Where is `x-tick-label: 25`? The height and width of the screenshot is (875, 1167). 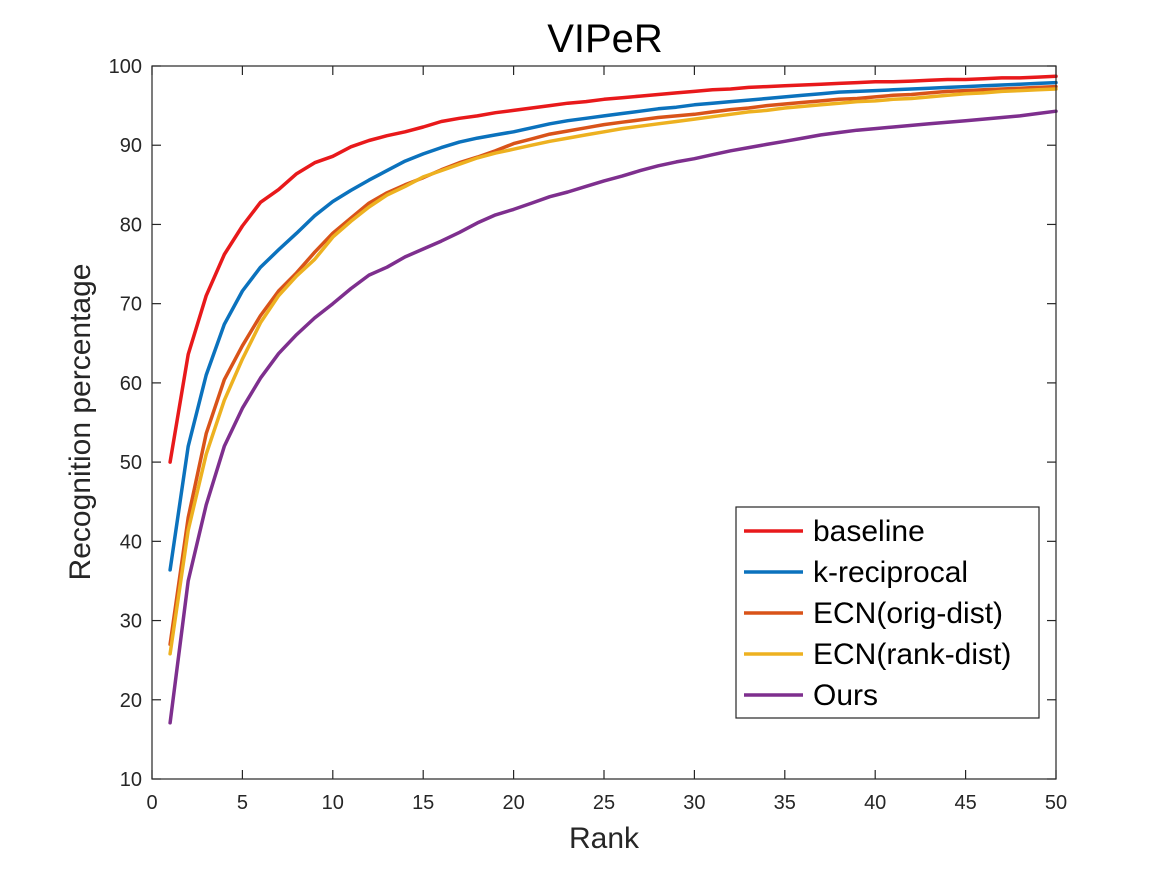
x-tick-label: 25 is located at coordinates (604, 803).